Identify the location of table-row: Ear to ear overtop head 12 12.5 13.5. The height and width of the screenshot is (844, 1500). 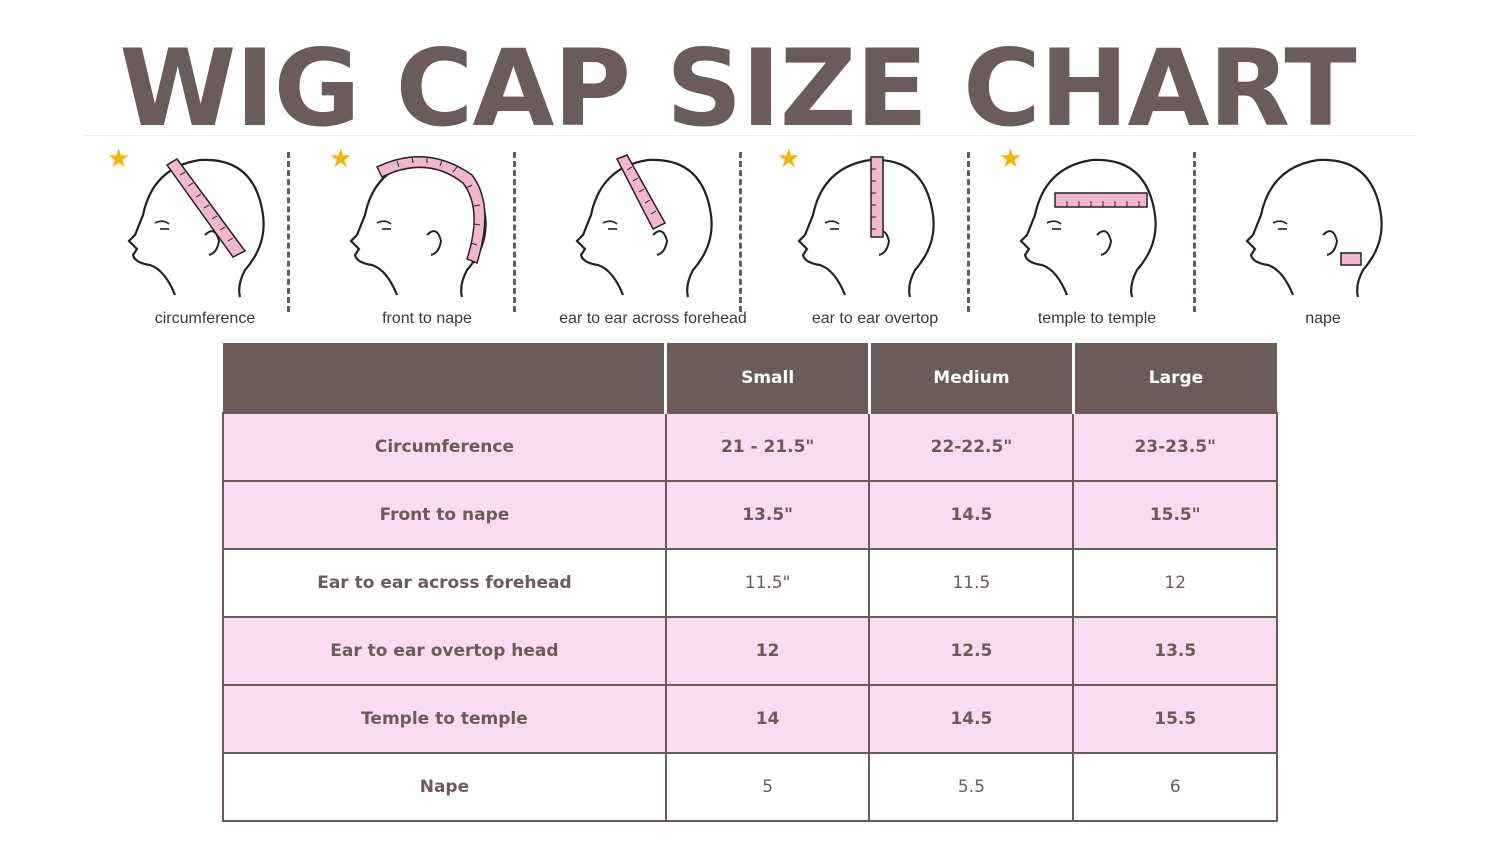
(750, 651).